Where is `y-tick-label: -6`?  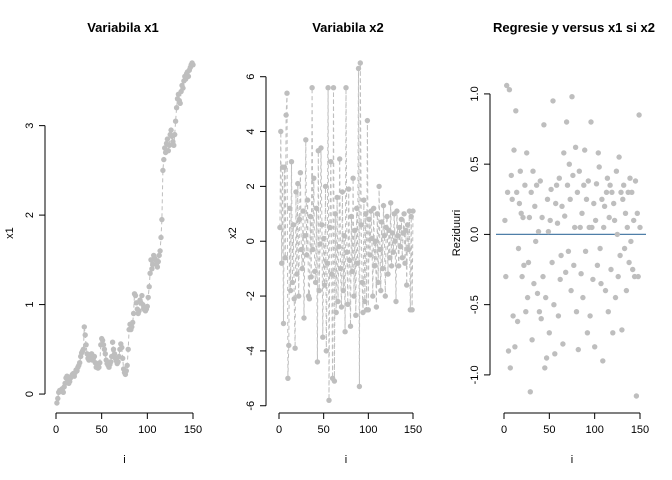
y-tick-label: -6 is located at coordinates (251, 406).